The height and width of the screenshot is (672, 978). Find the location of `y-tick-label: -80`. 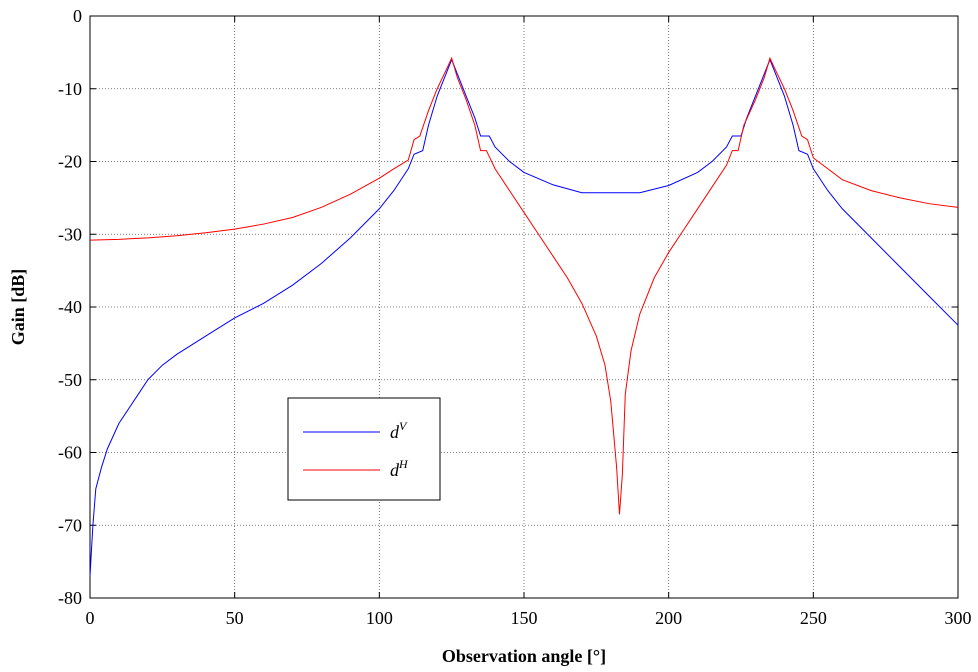

y-tick-label: -80 is located at coordinates (70, 598).